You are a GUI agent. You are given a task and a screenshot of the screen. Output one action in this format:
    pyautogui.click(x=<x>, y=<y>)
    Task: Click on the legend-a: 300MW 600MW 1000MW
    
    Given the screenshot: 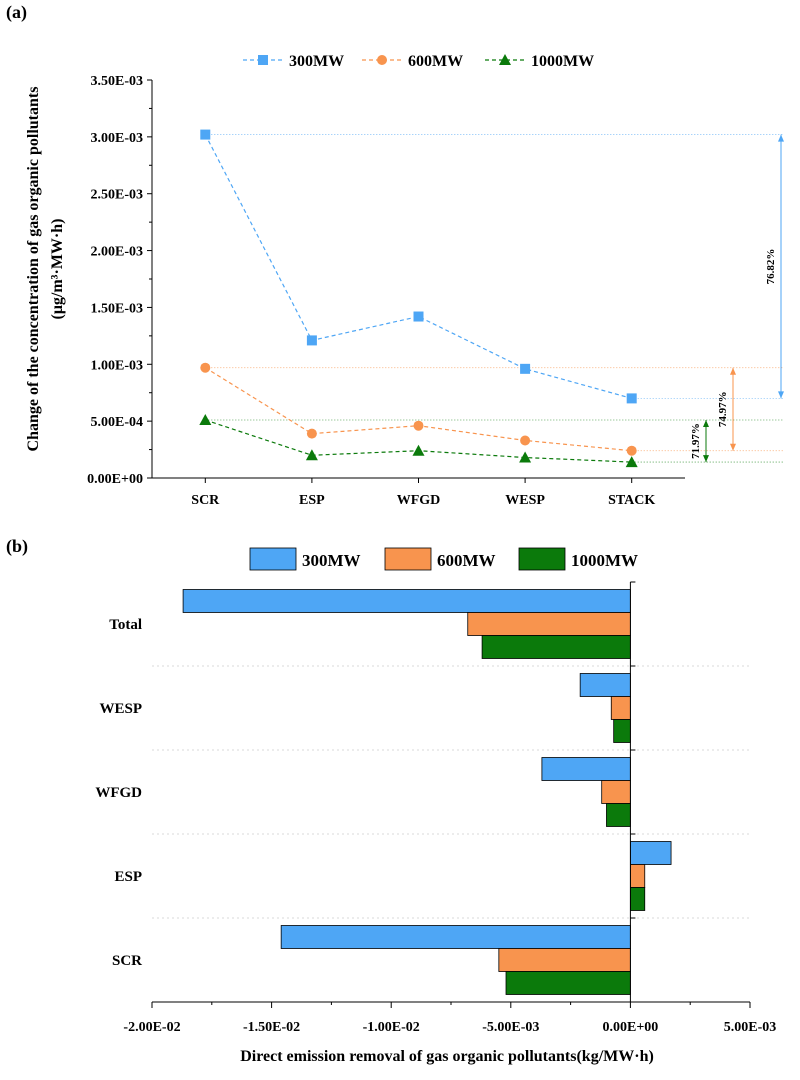 What is the action you would take?
    pyautogui.click(x=418, y=61)
    